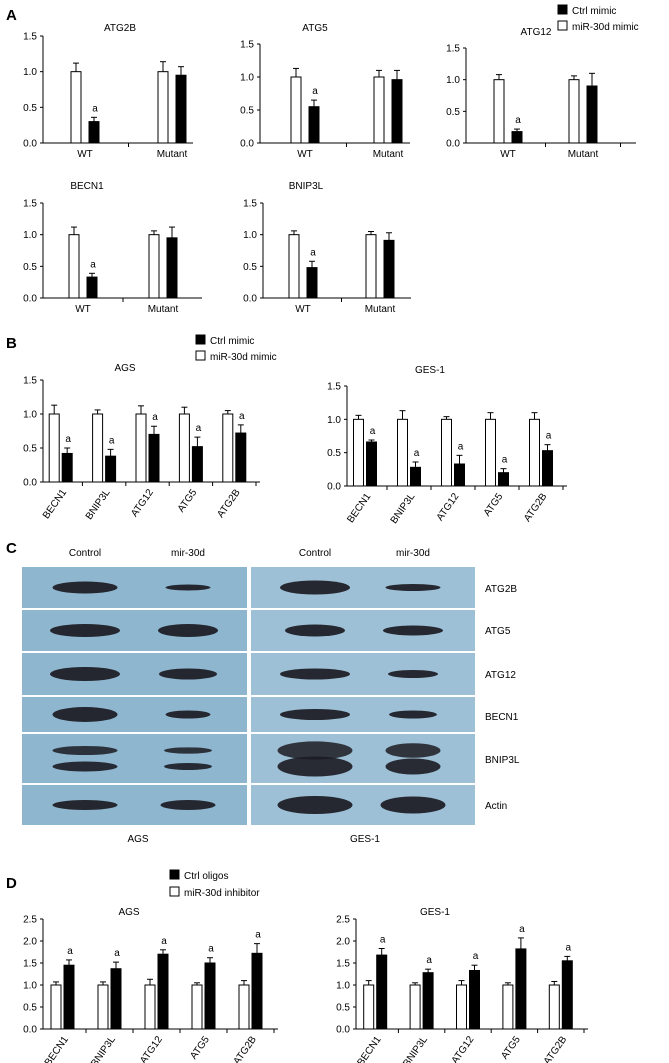 This screenshot has height=1063, width=669. I want to click on chart-title: ATG5, so click(315, 28).